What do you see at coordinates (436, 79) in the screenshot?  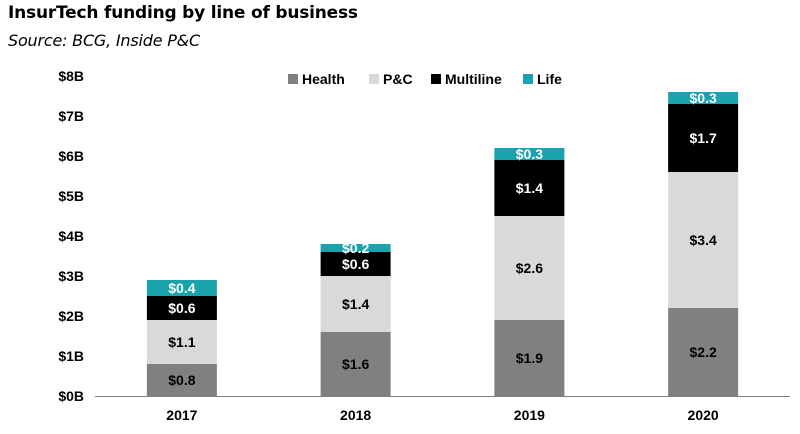 I see `legend-swatch-multiline` at bounding box center [436, 79].